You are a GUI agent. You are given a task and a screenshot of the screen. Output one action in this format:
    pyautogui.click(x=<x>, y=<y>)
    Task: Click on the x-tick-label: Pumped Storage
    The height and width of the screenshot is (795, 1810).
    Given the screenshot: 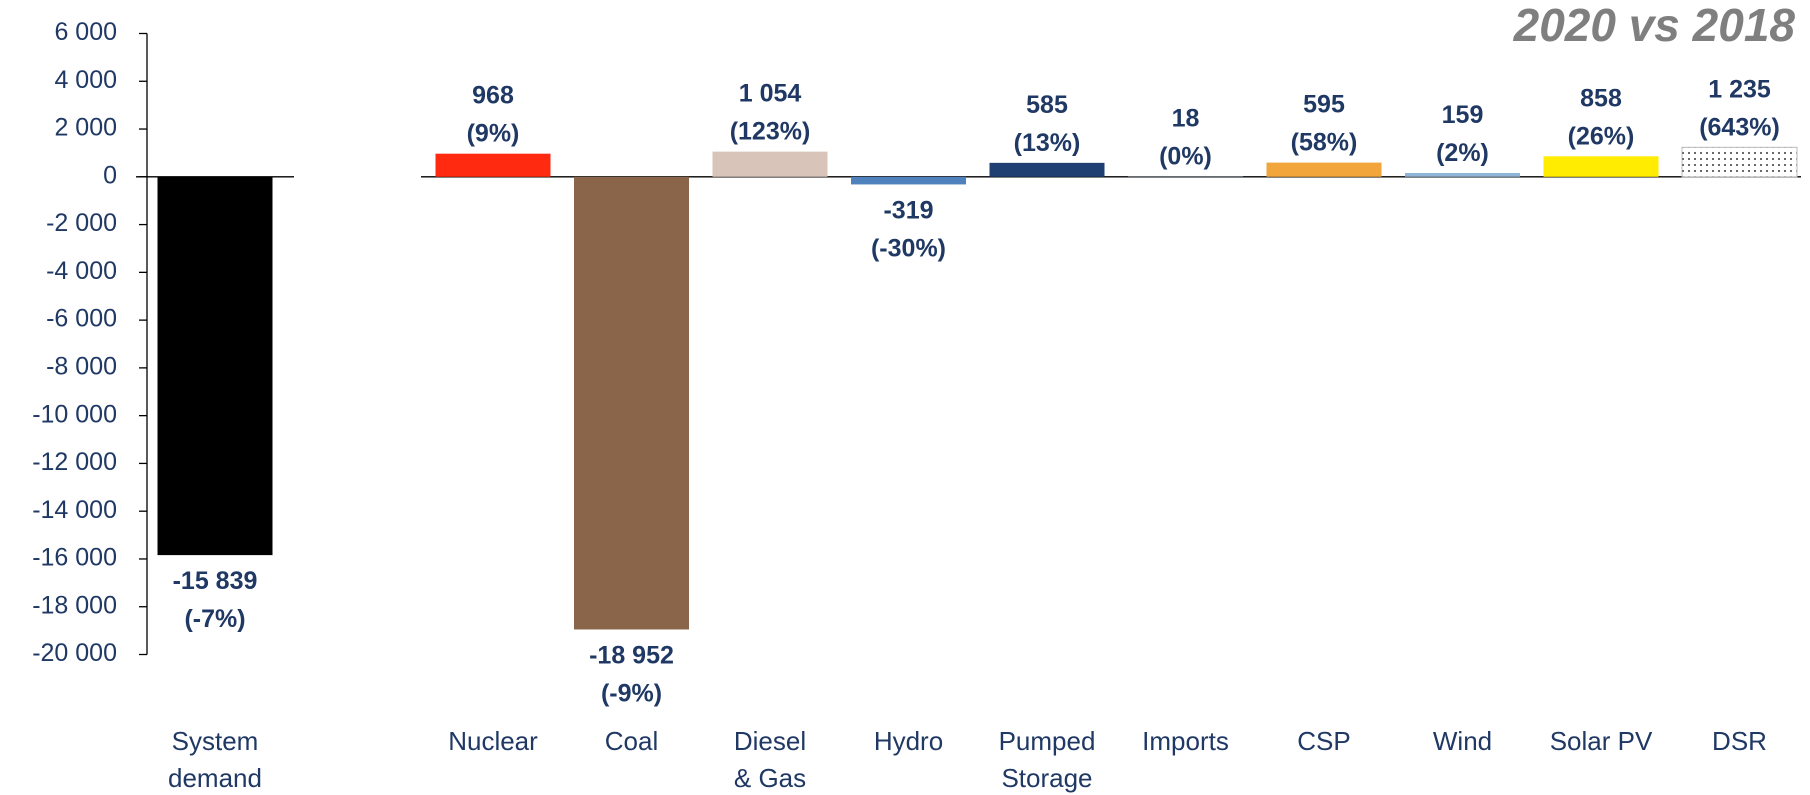 What is the action you would take?
    pyautogui.click(x=1047, y=759)
    